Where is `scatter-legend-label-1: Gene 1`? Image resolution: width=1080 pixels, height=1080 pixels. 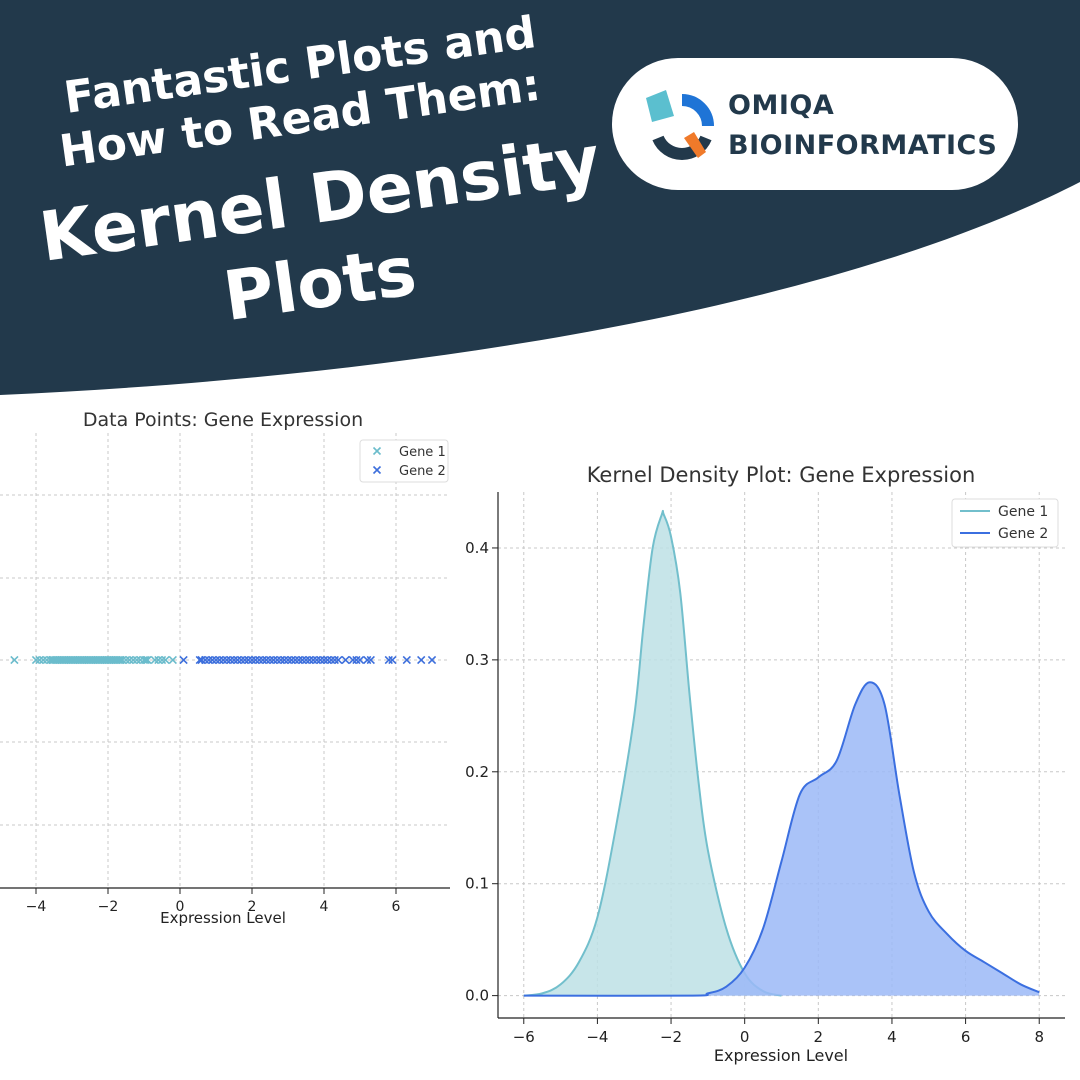
scatter-legend-label-1: Gene 1 is located at coordinates (422, 452).